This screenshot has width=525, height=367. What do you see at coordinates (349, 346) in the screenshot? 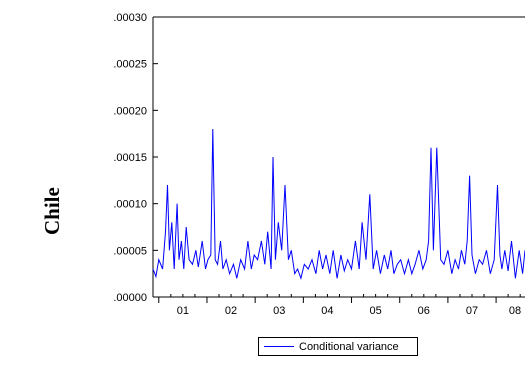
I see `legend-label: Conditional variance` at bounding box center [349, 346].